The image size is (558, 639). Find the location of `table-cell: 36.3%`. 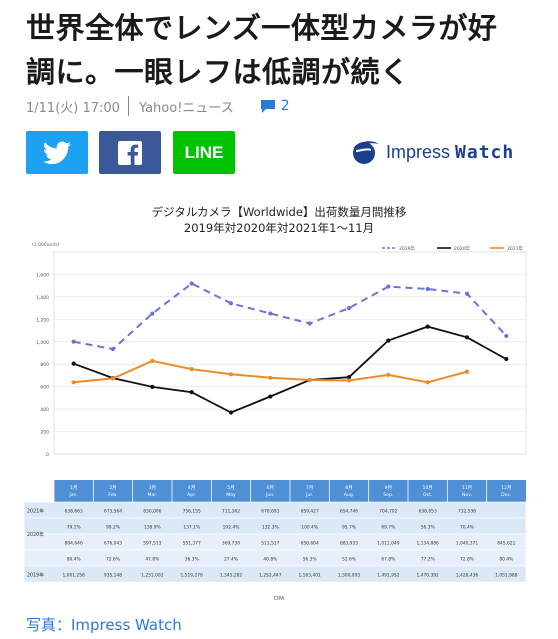

table-cell: 36.3% is located at coordinates (192, 560).